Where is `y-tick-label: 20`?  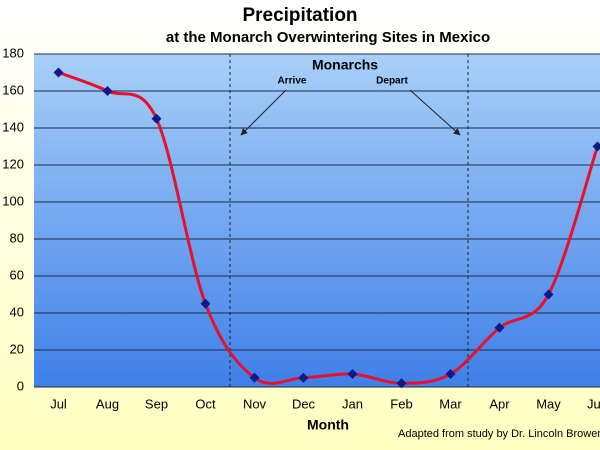
y-tick-label: 20 is located at coordinates (17, 348).